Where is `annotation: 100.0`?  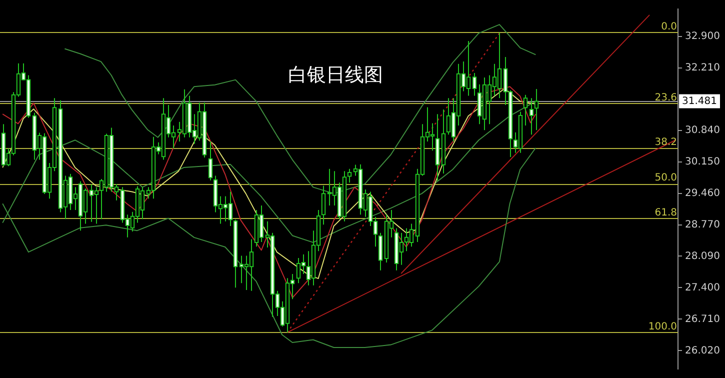
annotation: 100.0 is located at coordinates (663, 327).